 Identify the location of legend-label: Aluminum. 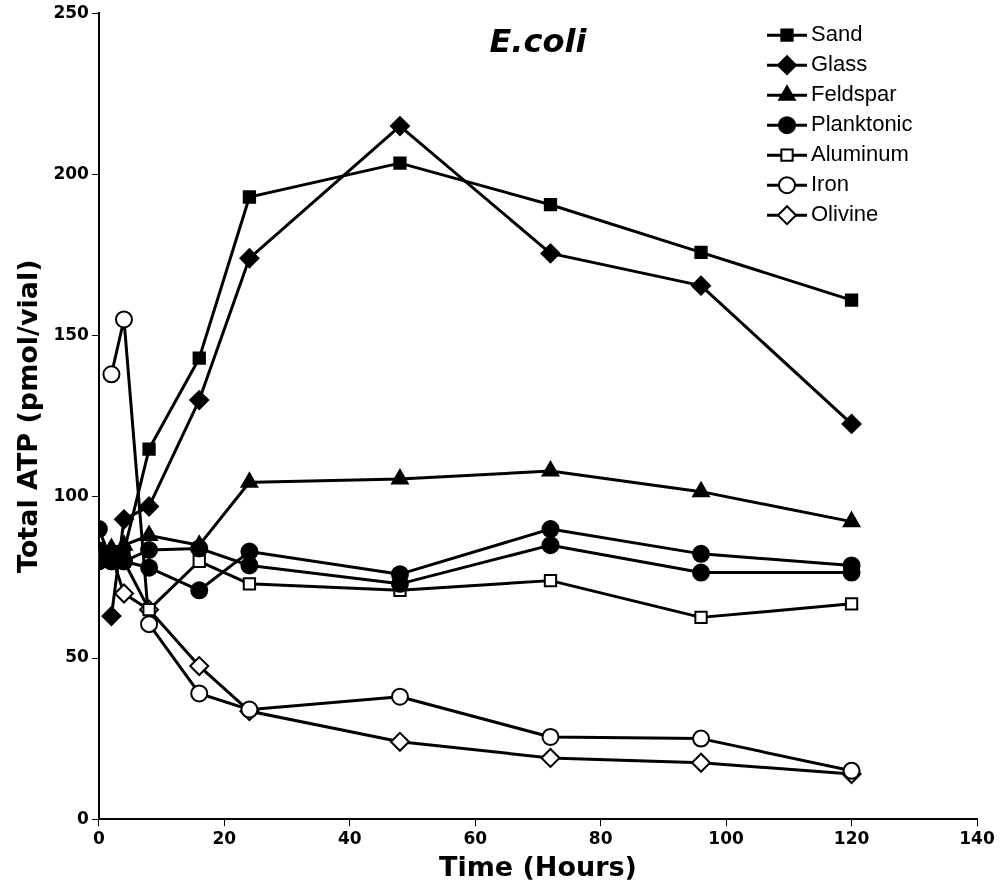
(860, 154).